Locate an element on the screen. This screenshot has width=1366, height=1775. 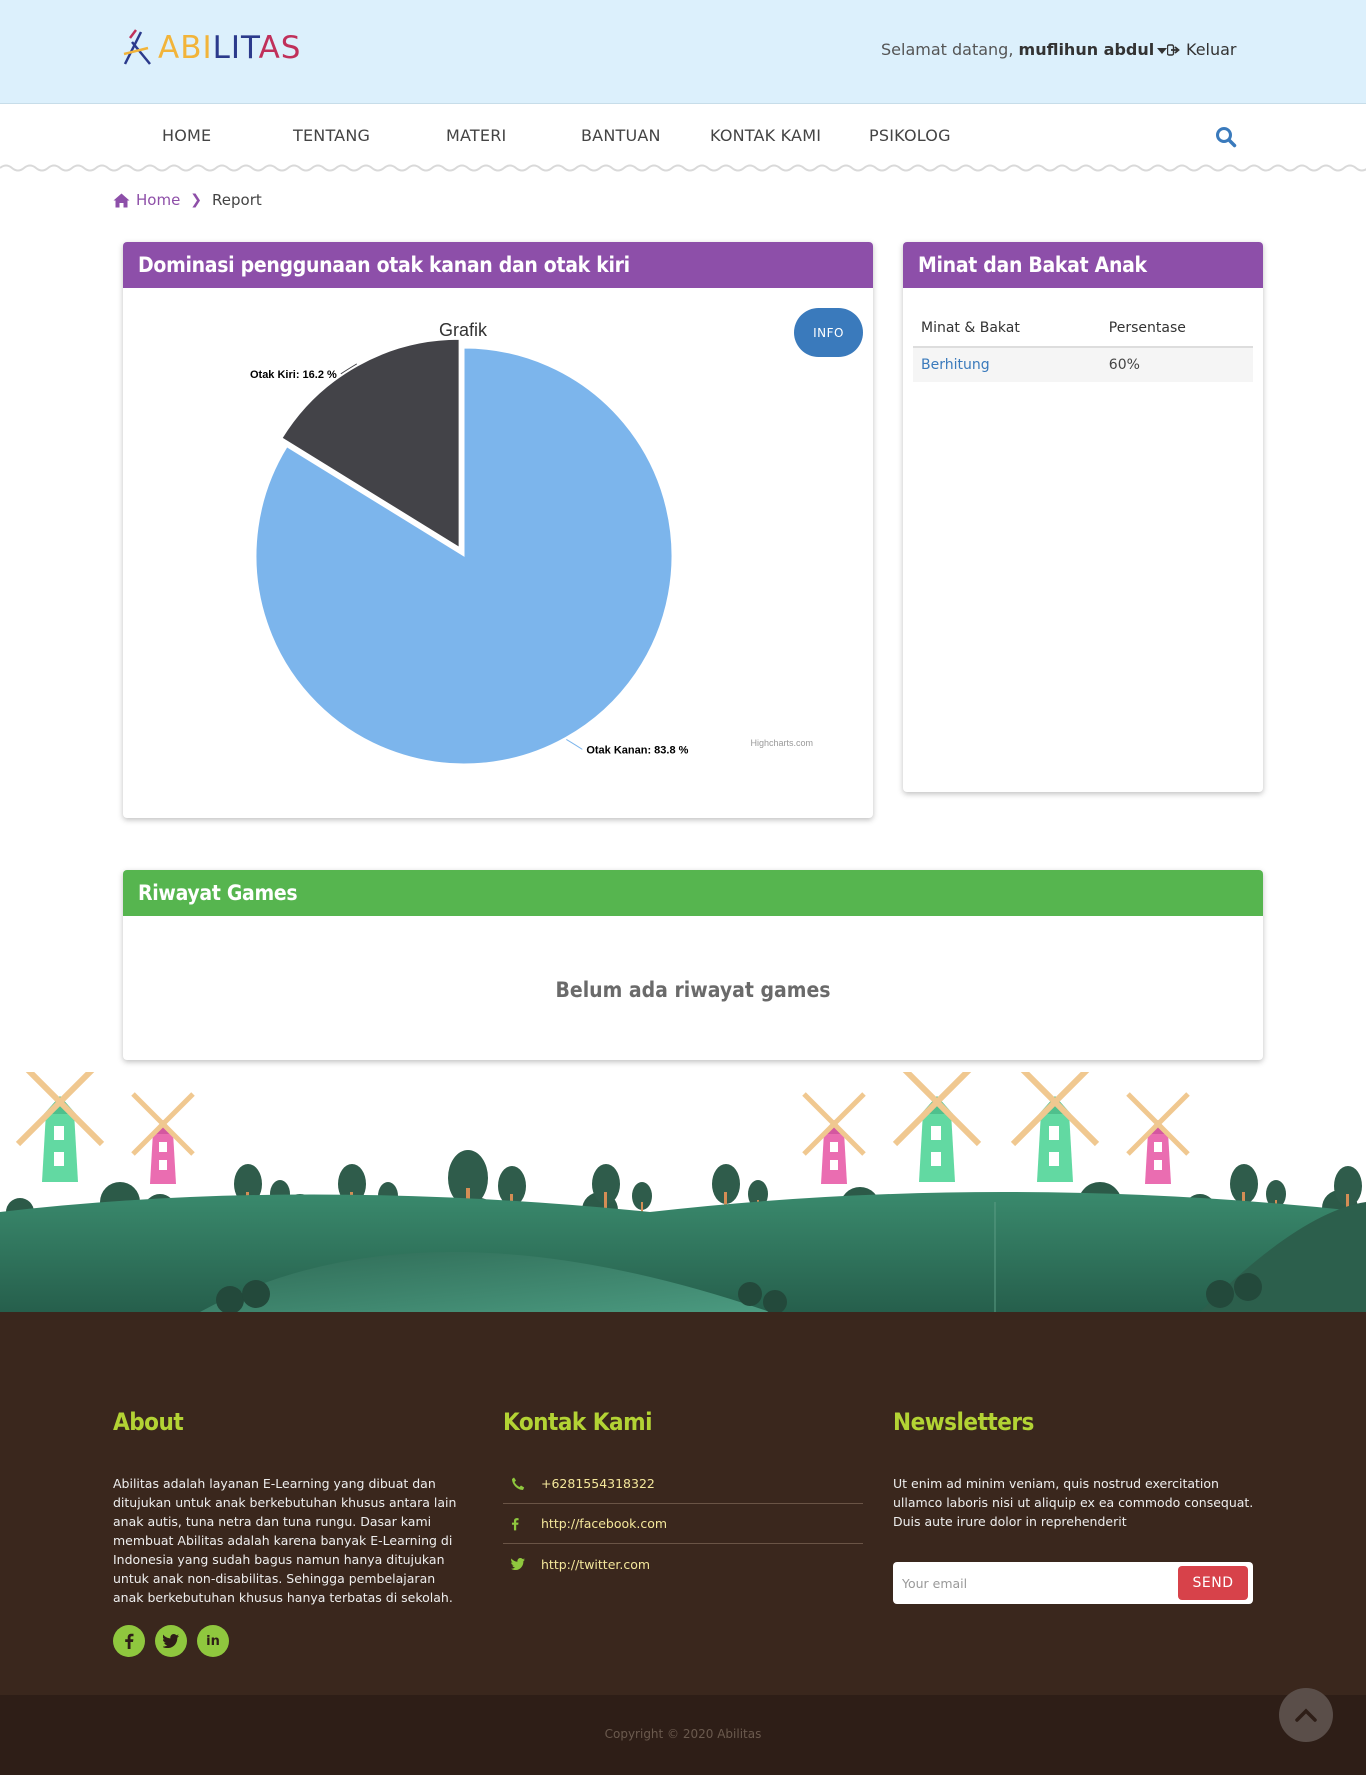
footer-about-title: About is located at coordinates (148, 1422).